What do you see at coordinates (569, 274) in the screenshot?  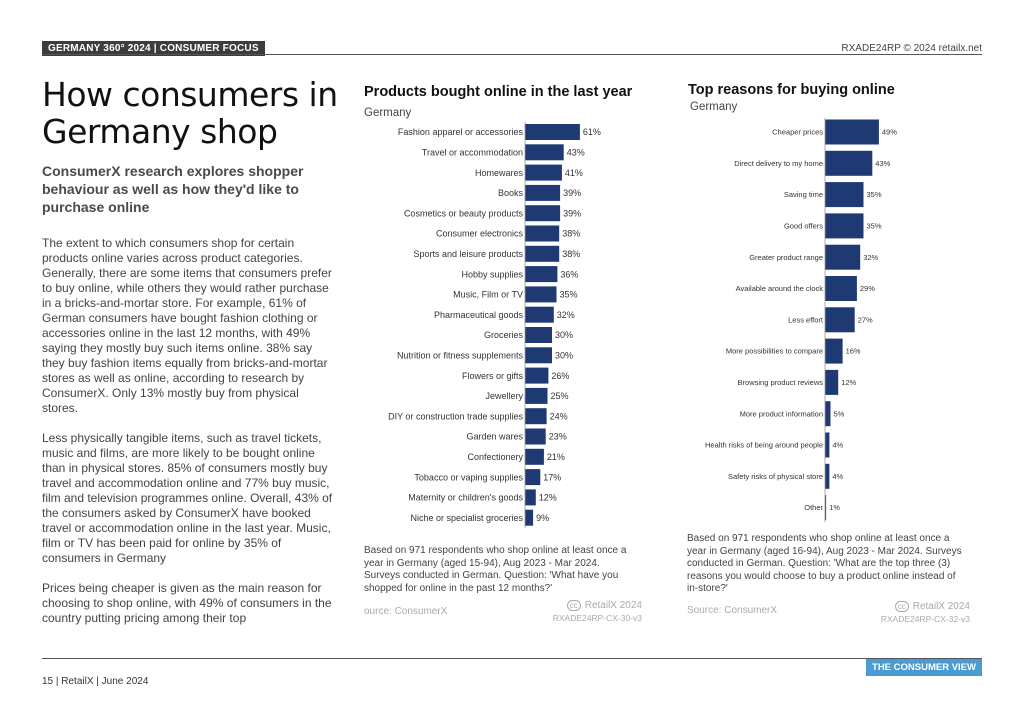 I see `value-label: 36%` at bounding box center [569, 274].